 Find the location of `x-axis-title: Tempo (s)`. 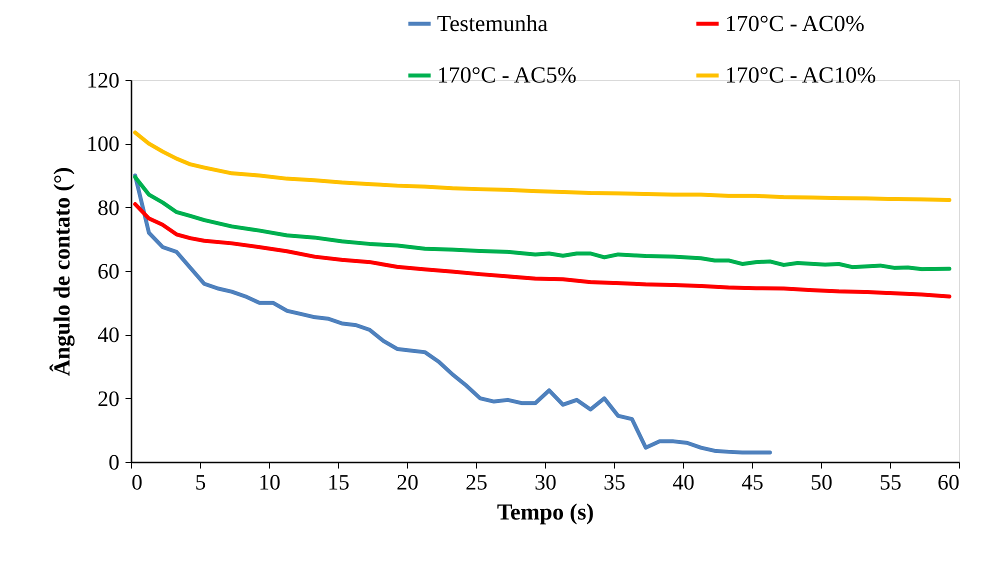

x-axis-title: Tempo (s) is located at coordinates (545, 512).